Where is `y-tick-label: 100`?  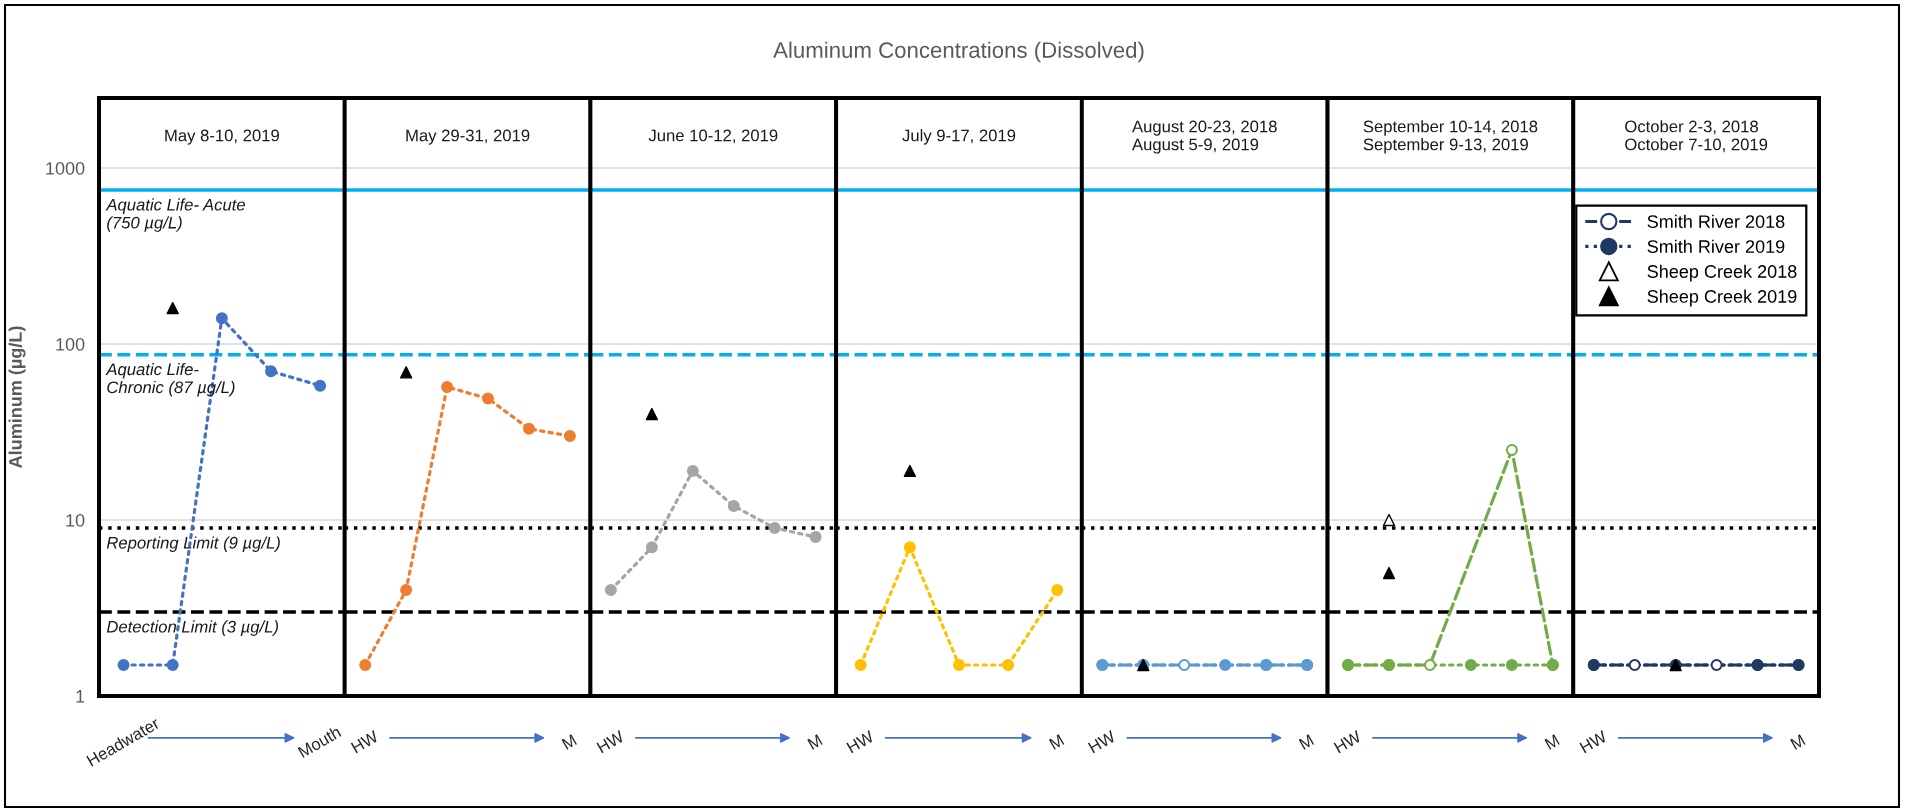 y-tick-label: 100 is located at coordinates (70, 344).